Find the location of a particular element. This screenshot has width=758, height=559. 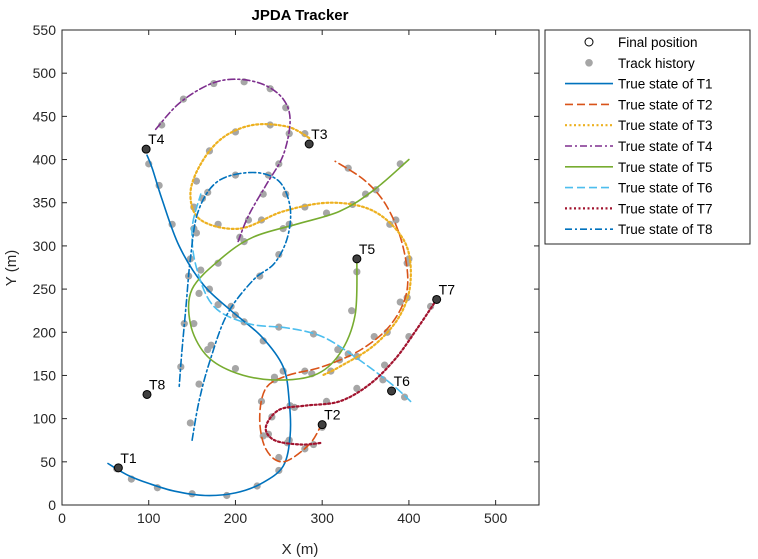

final-position-marker-t4 is located at coordinates (146, 149).